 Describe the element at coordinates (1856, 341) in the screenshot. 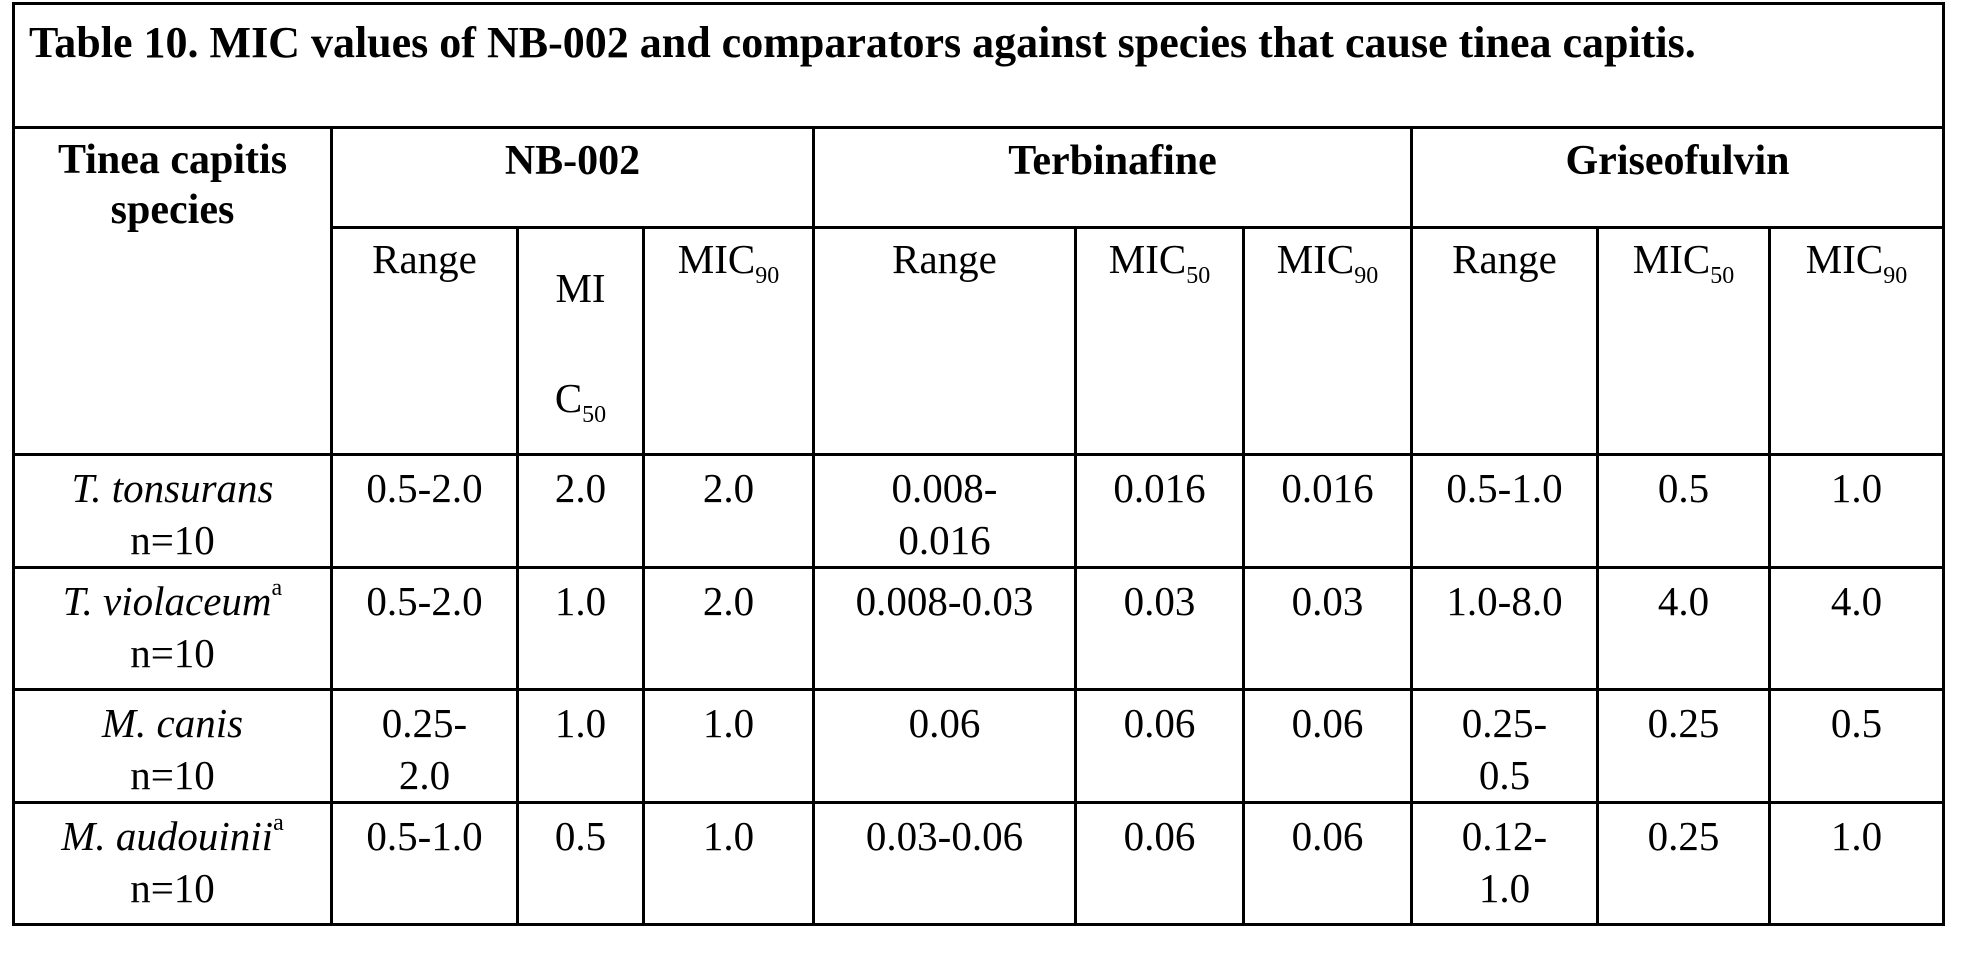

I see `griseofulvin-mic90-header: MIC90` at that location.